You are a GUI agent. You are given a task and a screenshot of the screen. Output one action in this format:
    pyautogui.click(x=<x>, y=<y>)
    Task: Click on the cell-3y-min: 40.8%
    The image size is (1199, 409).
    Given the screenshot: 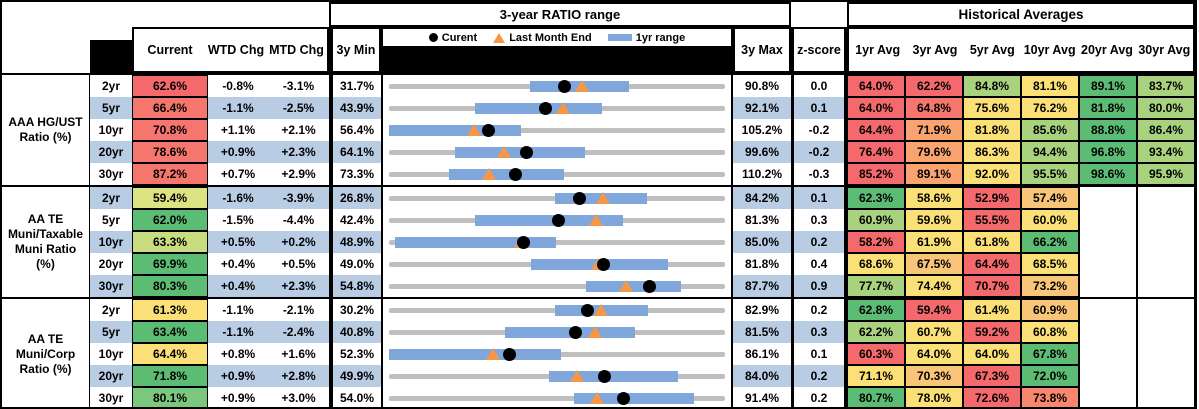 What is the action you would take?
    pyautogui.click(x=355, y=332)
    